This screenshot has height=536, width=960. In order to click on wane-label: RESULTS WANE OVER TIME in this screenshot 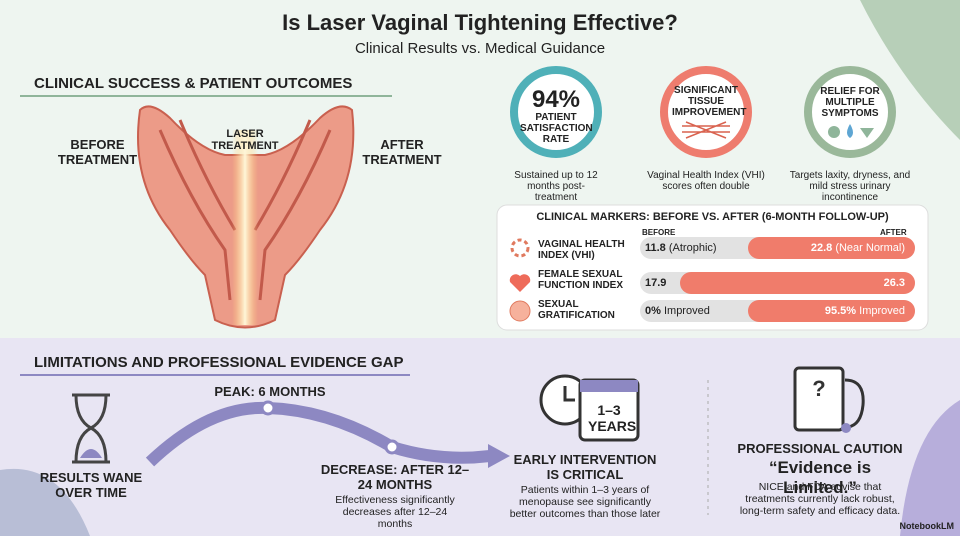, I will do `click(91, 485)`.